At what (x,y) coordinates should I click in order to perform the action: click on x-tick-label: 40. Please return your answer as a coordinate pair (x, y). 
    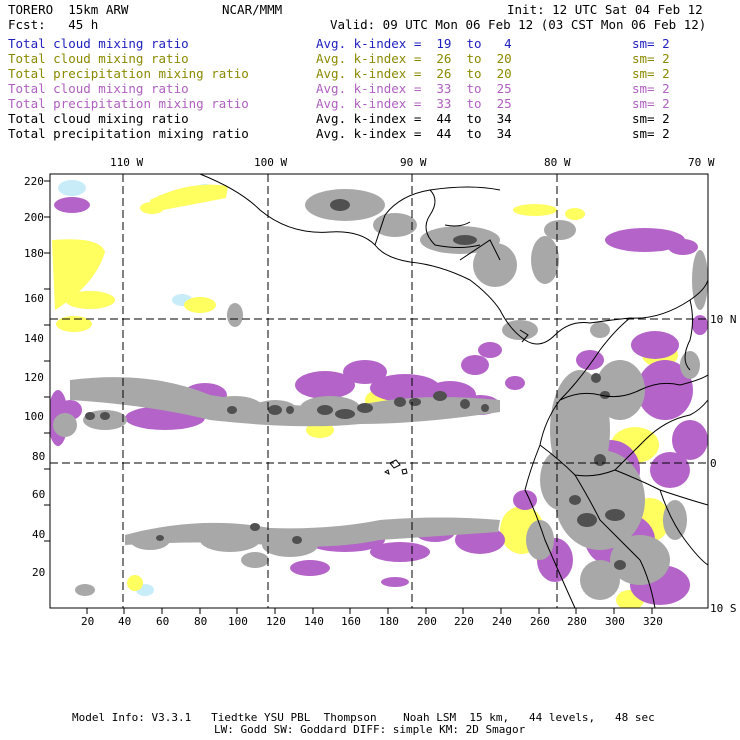
    Looking at the image, I should click on (124, 621).